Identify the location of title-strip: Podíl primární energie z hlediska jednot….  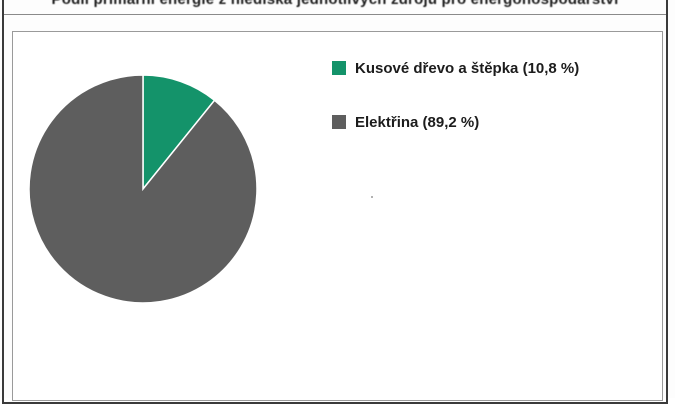
(335, 5).